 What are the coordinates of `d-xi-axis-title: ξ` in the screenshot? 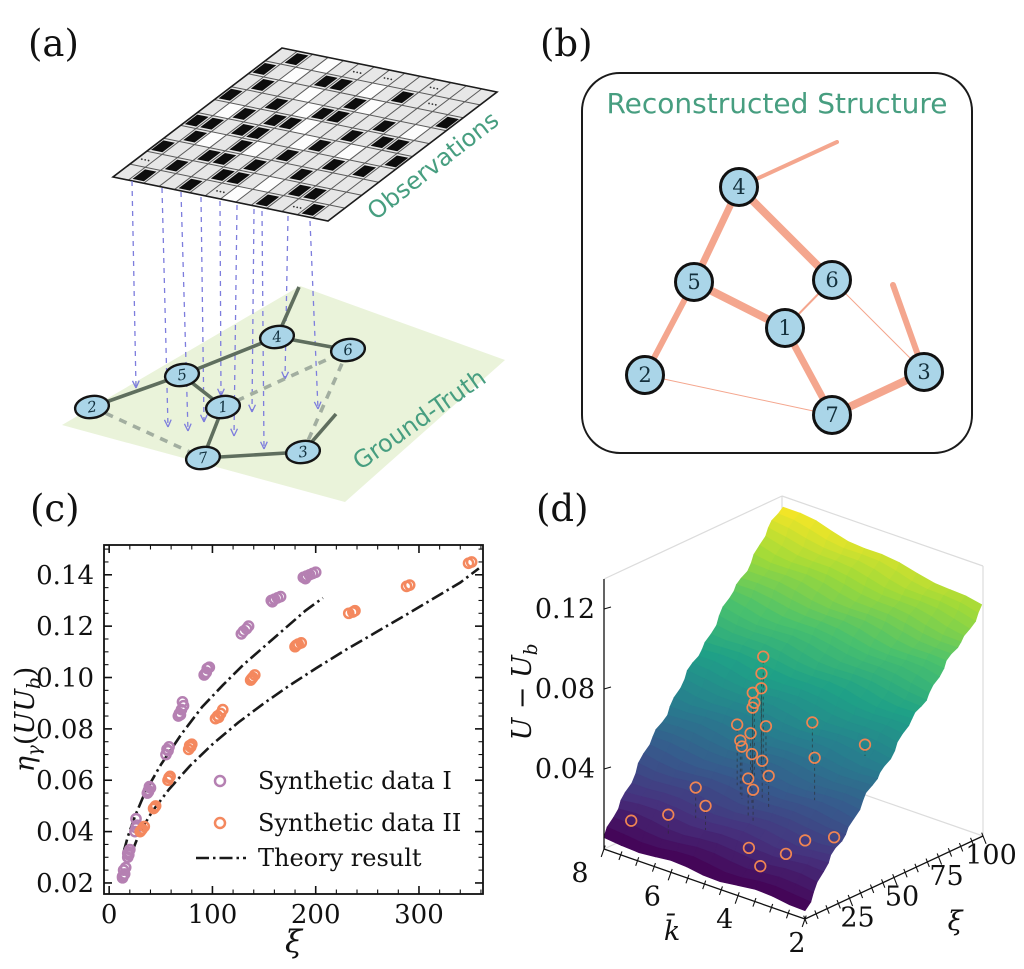 It's located at (956, 921).